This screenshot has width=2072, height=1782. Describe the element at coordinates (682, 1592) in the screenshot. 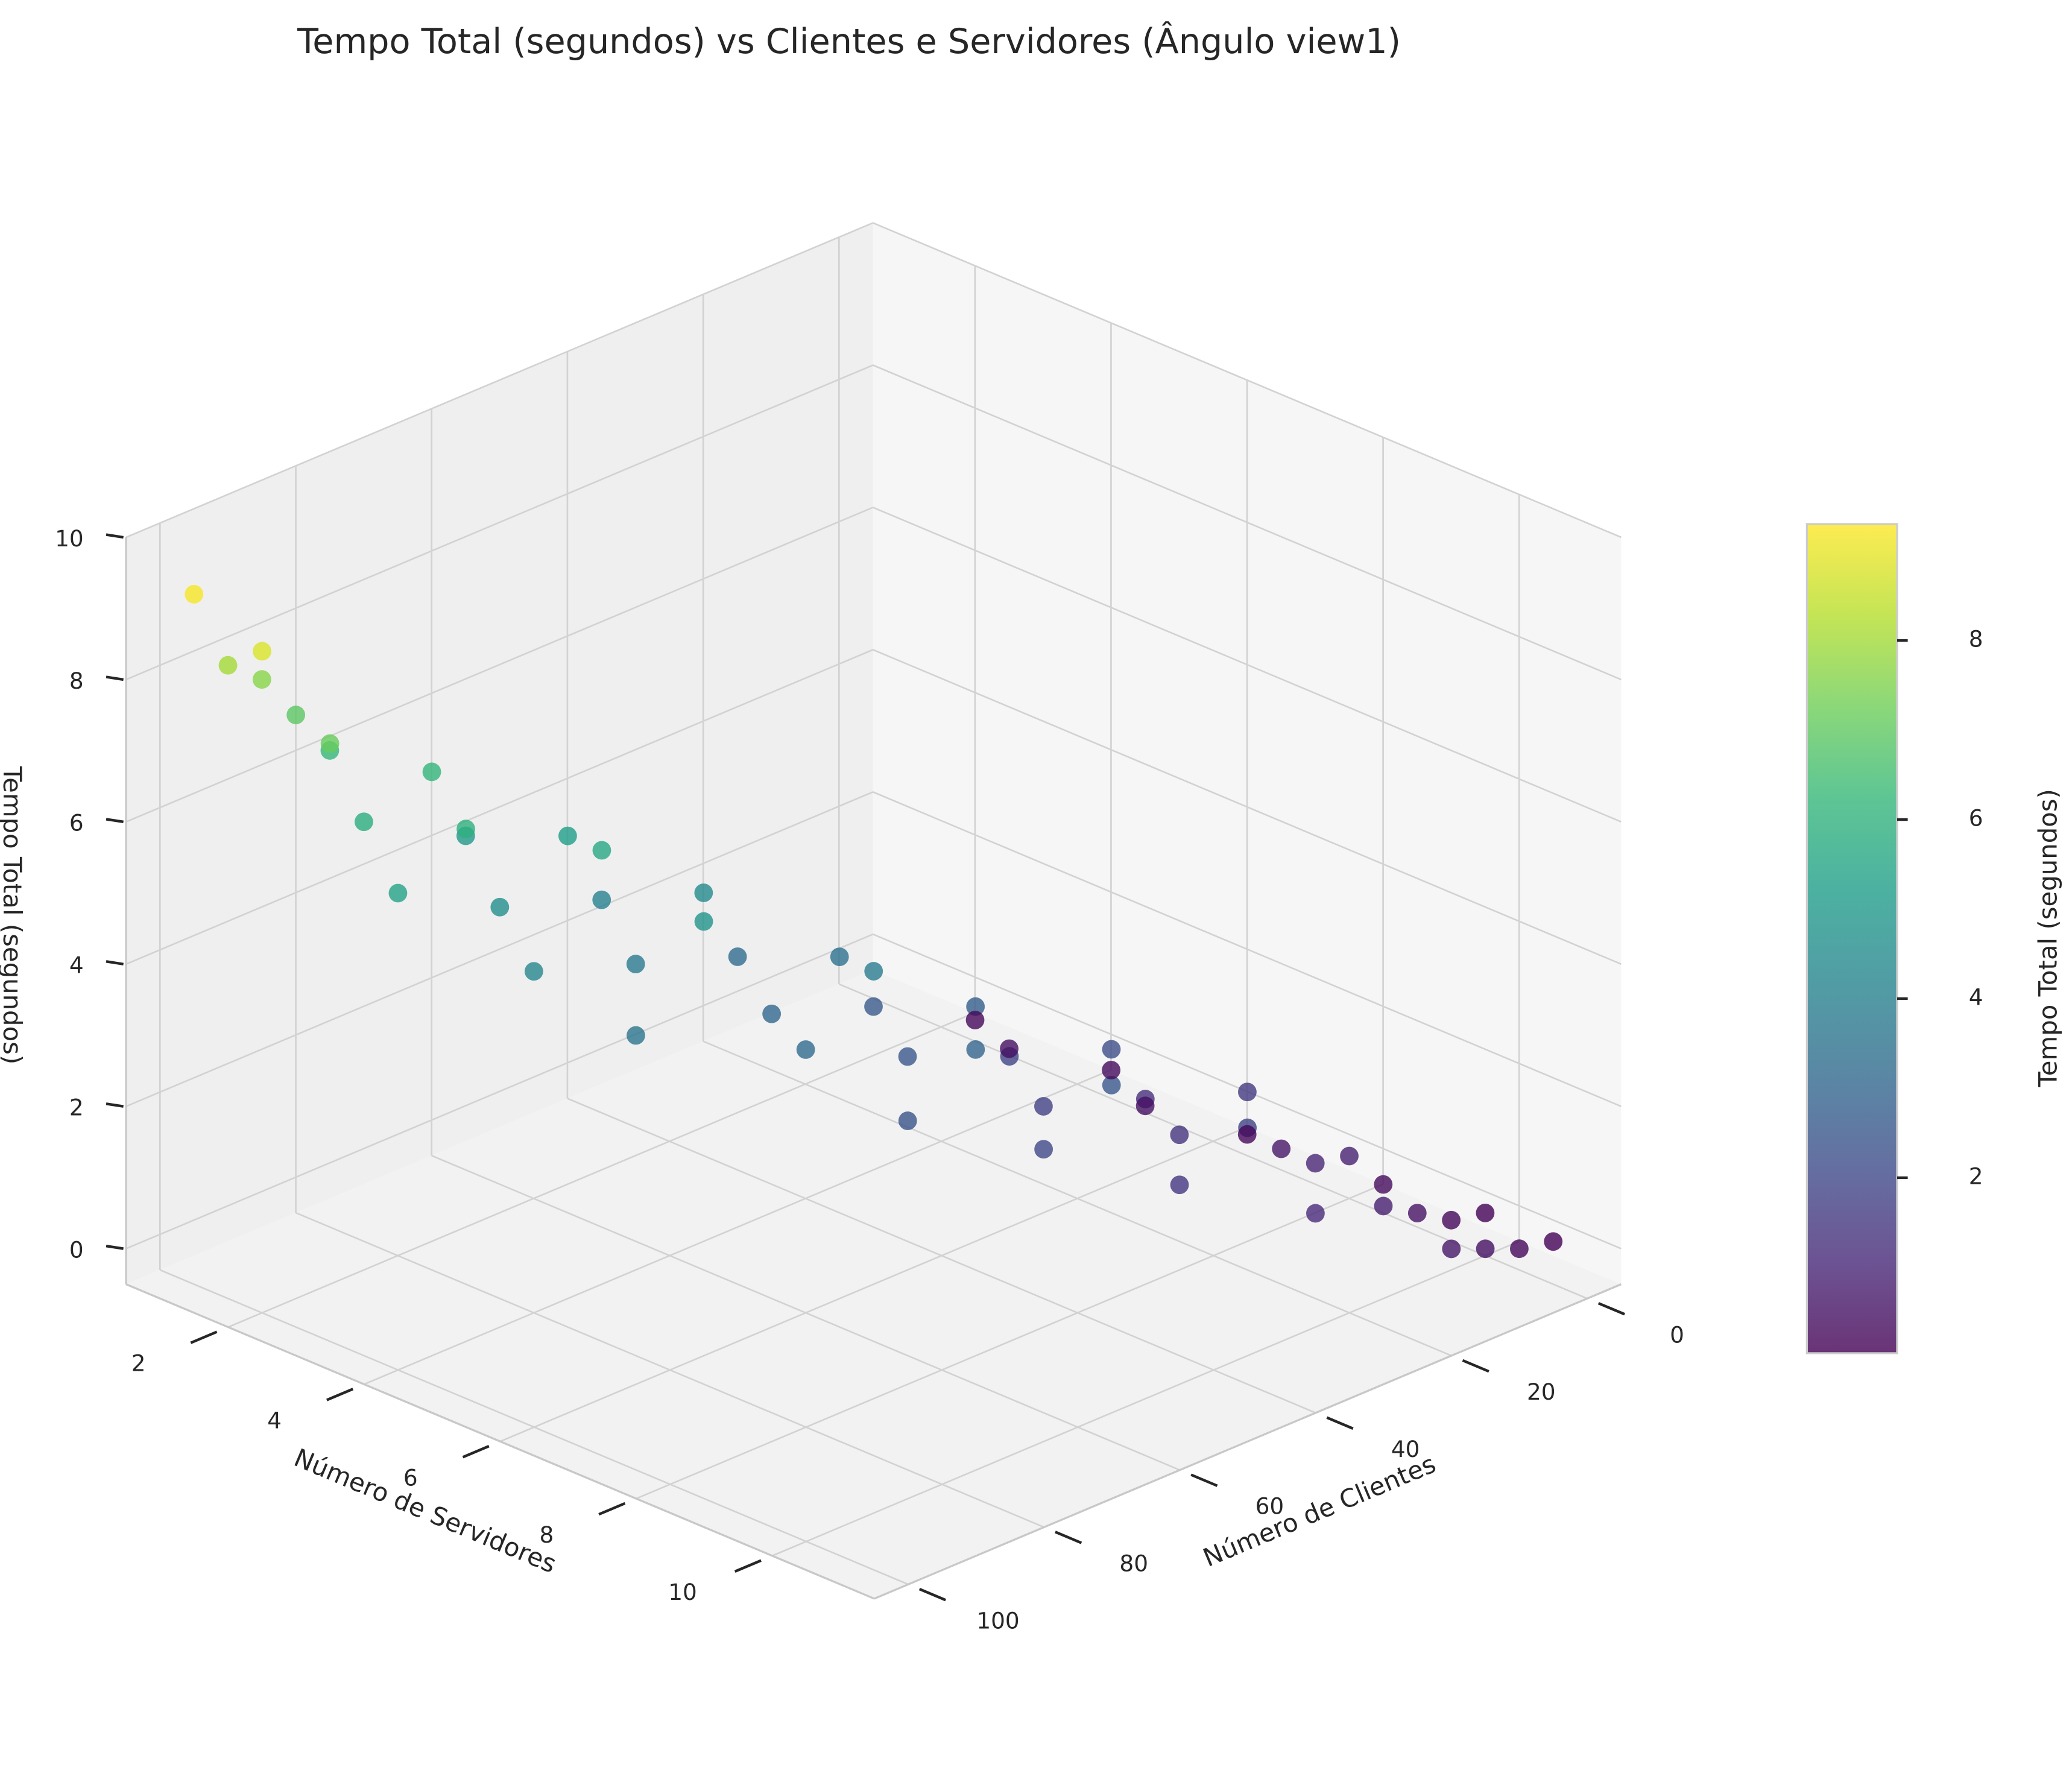

I see `y-tick-label: 10` at that location.